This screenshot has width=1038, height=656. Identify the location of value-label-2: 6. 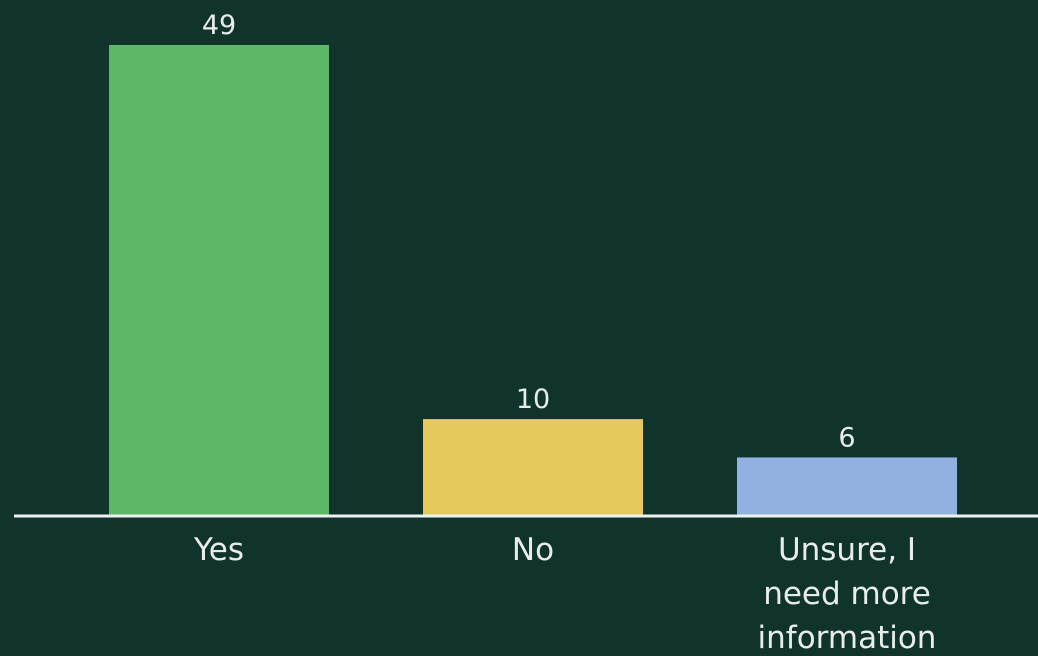
(846, 437).